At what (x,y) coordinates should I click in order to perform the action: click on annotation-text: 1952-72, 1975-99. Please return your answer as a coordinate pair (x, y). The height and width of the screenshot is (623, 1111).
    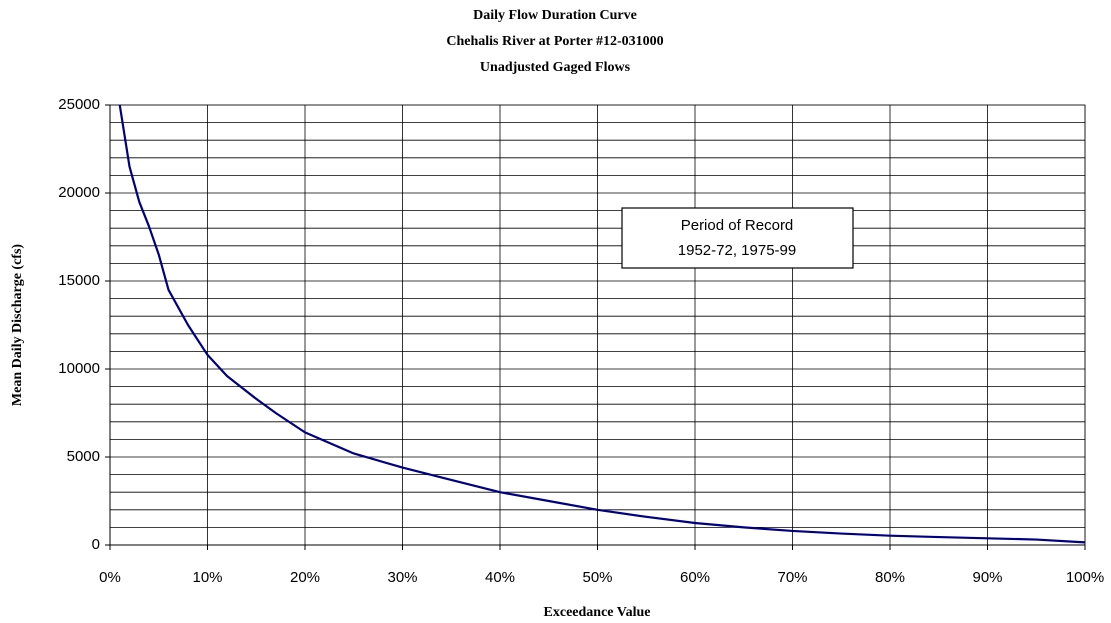
    Looking at the image, I should click on (737, 250).